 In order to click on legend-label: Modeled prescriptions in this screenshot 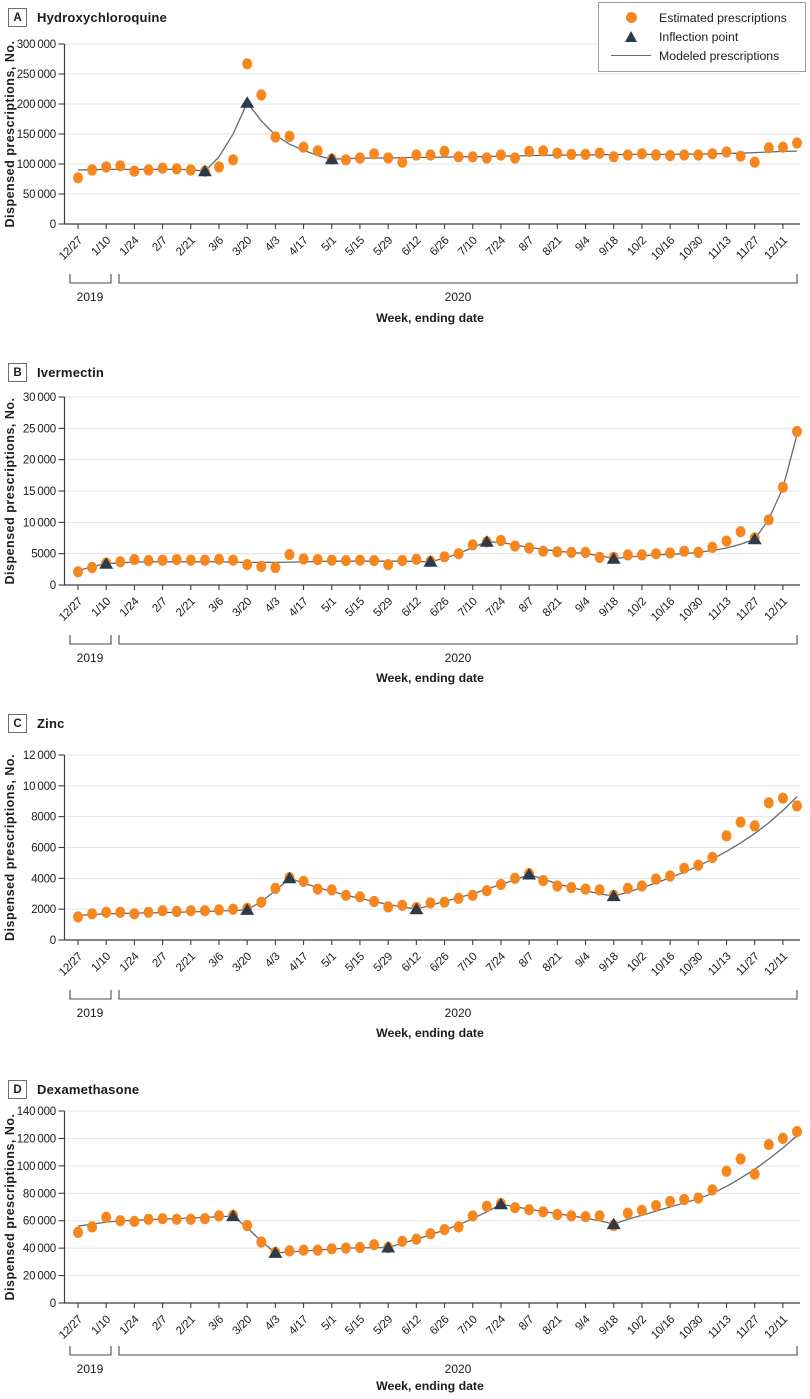, I will do `click(719, 55)`.